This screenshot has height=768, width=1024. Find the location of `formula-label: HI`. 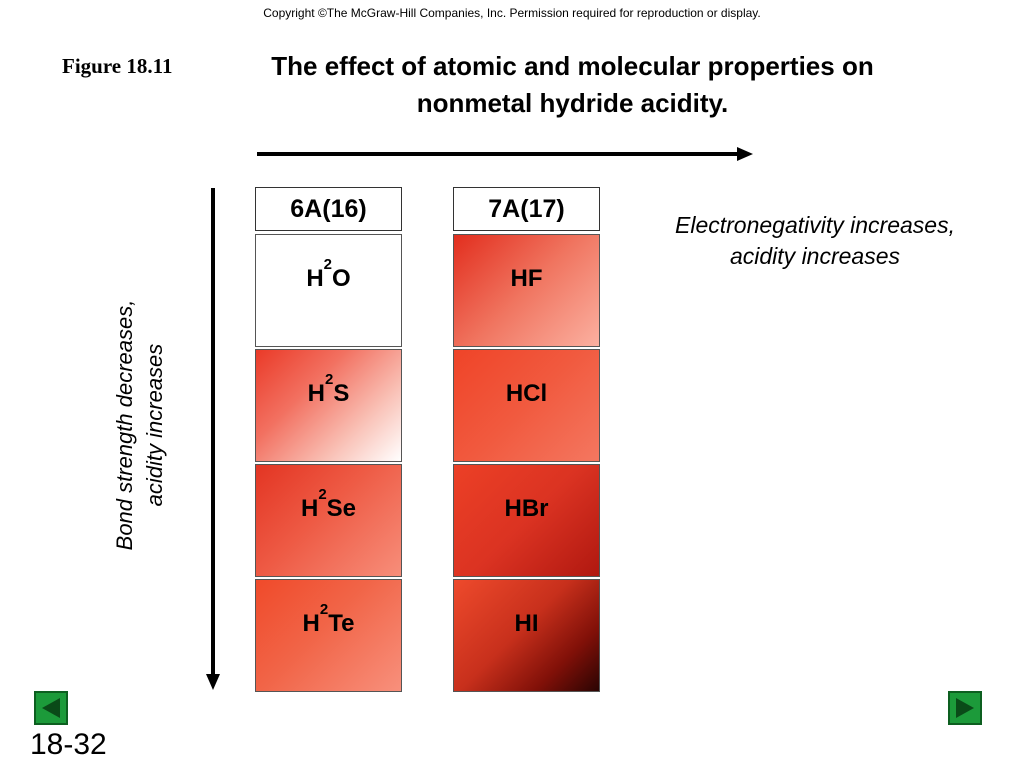

formula-label: HI is located at coordinates (526, 623).